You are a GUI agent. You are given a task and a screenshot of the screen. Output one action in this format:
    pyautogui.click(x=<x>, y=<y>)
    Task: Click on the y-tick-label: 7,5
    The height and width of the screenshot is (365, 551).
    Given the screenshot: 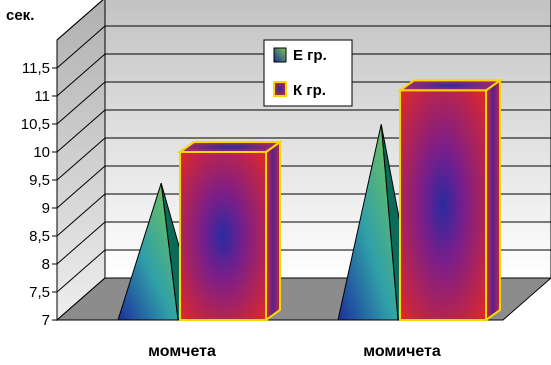 What is the action you would take?
    pyautogui.click(x=39, y=292)
    